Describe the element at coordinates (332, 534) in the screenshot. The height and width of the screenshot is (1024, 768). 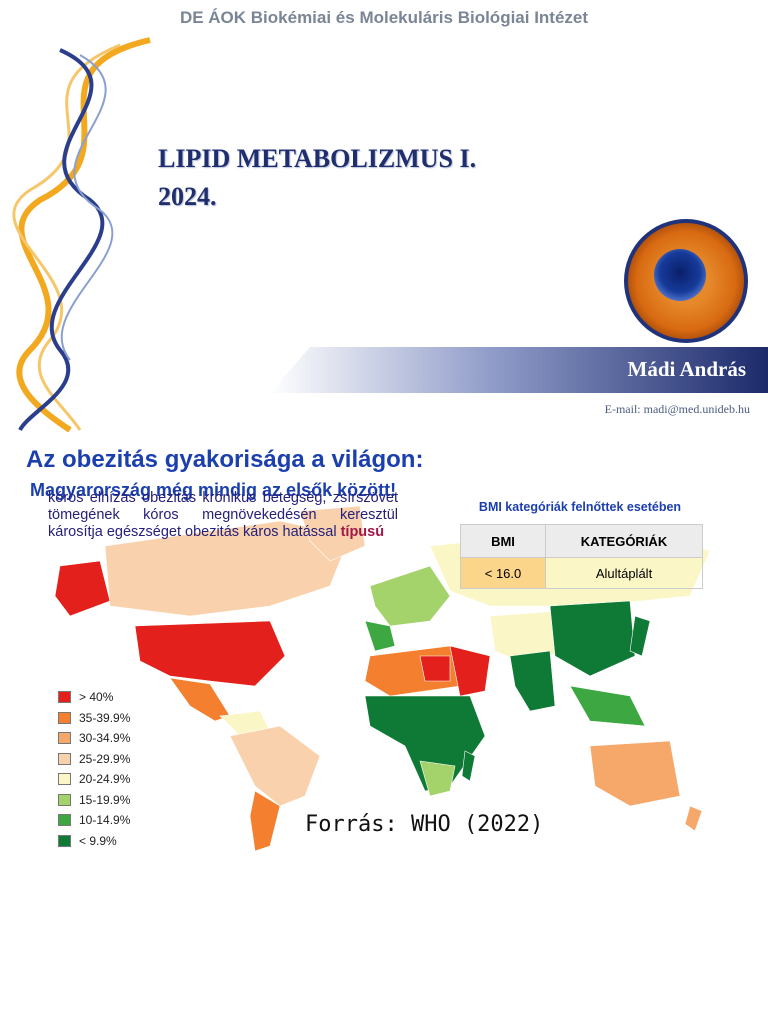
I see `greenland-region` at that location.